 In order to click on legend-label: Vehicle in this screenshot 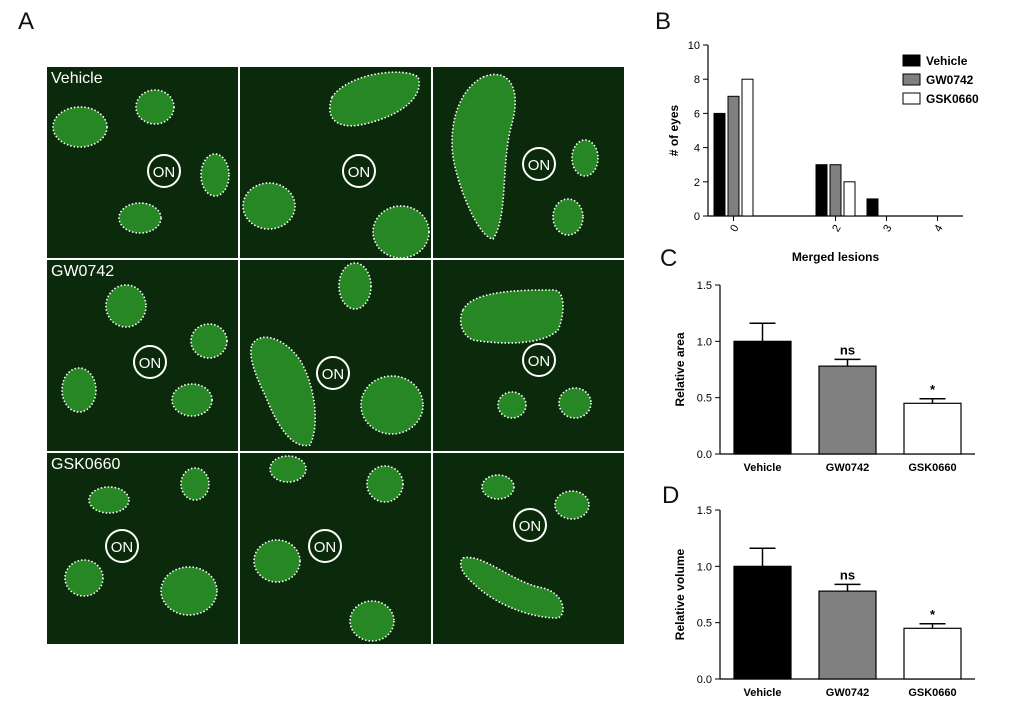, I will do `click(947, 61)`.